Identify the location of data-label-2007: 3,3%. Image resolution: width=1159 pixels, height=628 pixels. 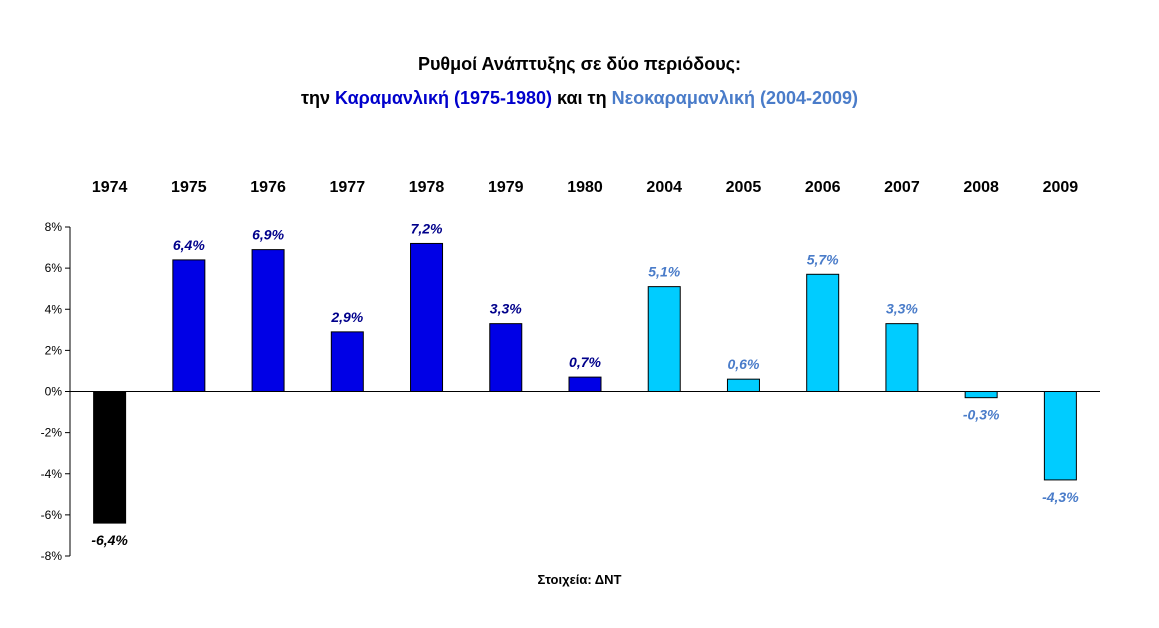
(902, 309).